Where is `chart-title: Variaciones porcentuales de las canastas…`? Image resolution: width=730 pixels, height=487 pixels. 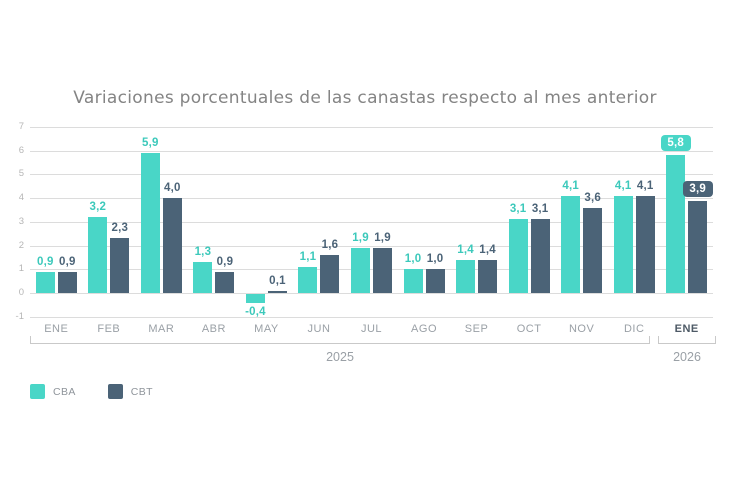 chart-title: Variaciones porcentuales de las canastas… is located at coordinates (365, 98).